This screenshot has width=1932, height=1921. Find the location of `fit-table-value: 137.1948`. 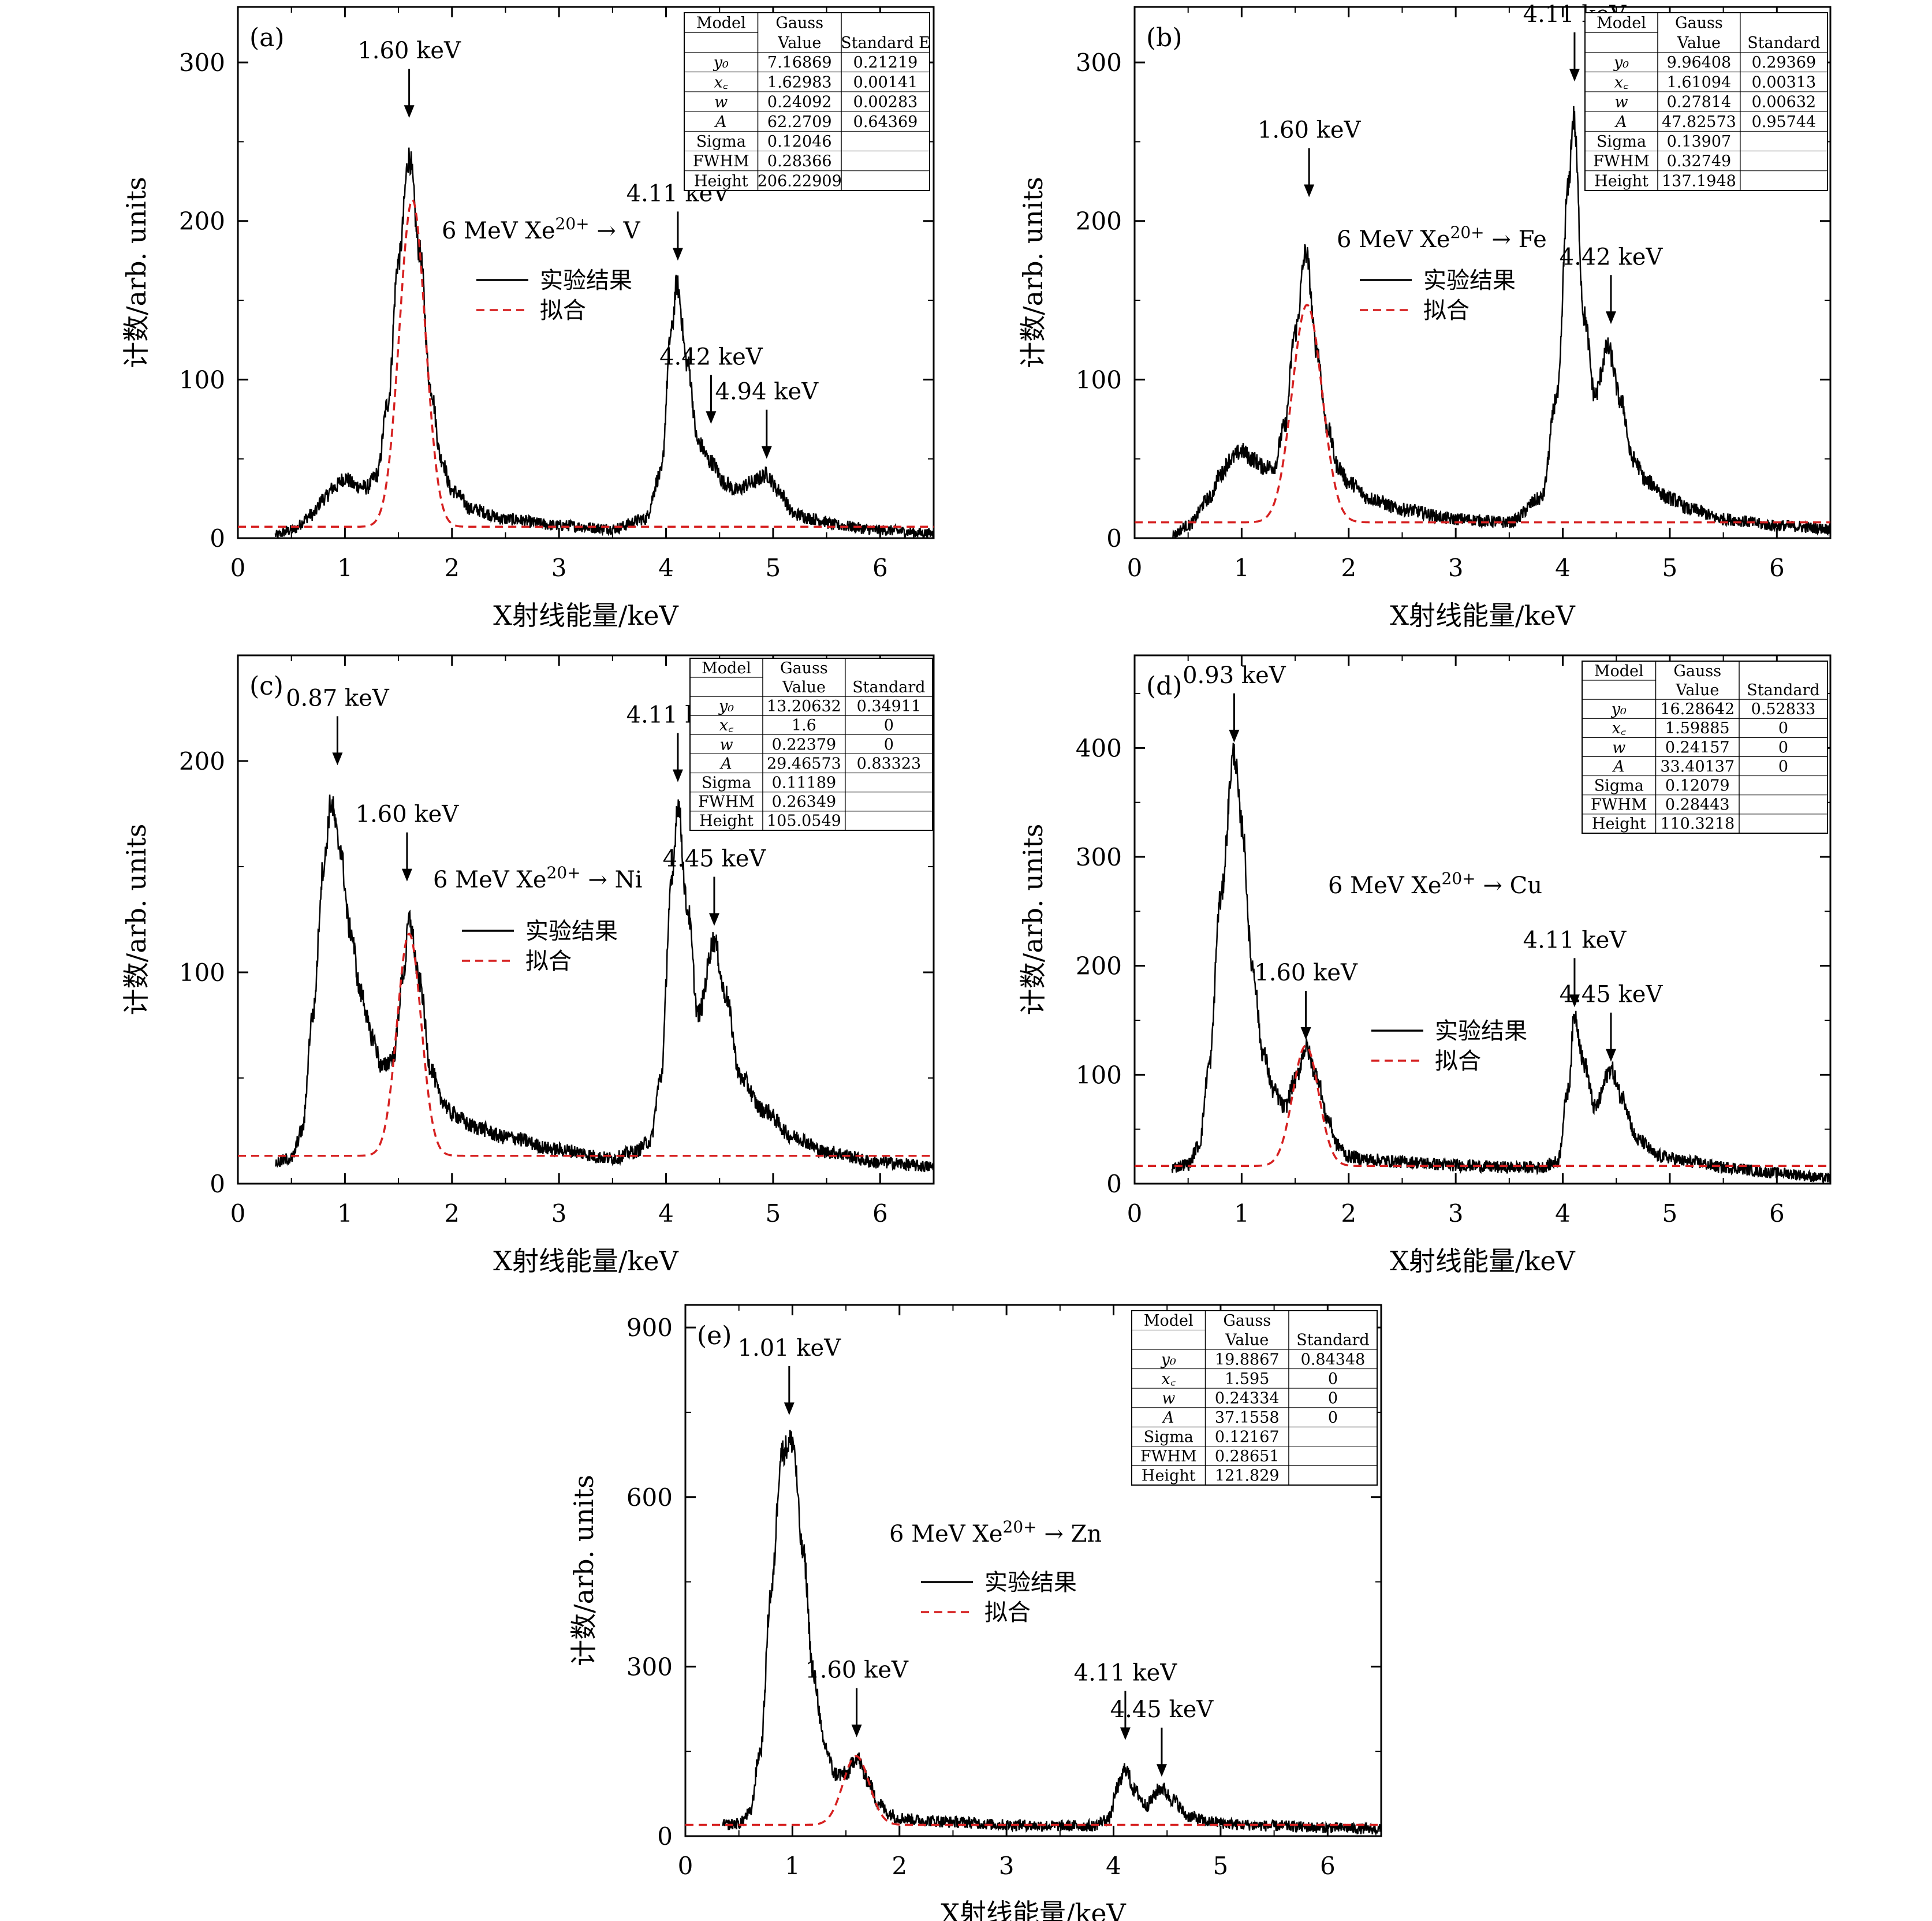

fit-table-value: 137.1948 is located at coordinates (1699, 181).